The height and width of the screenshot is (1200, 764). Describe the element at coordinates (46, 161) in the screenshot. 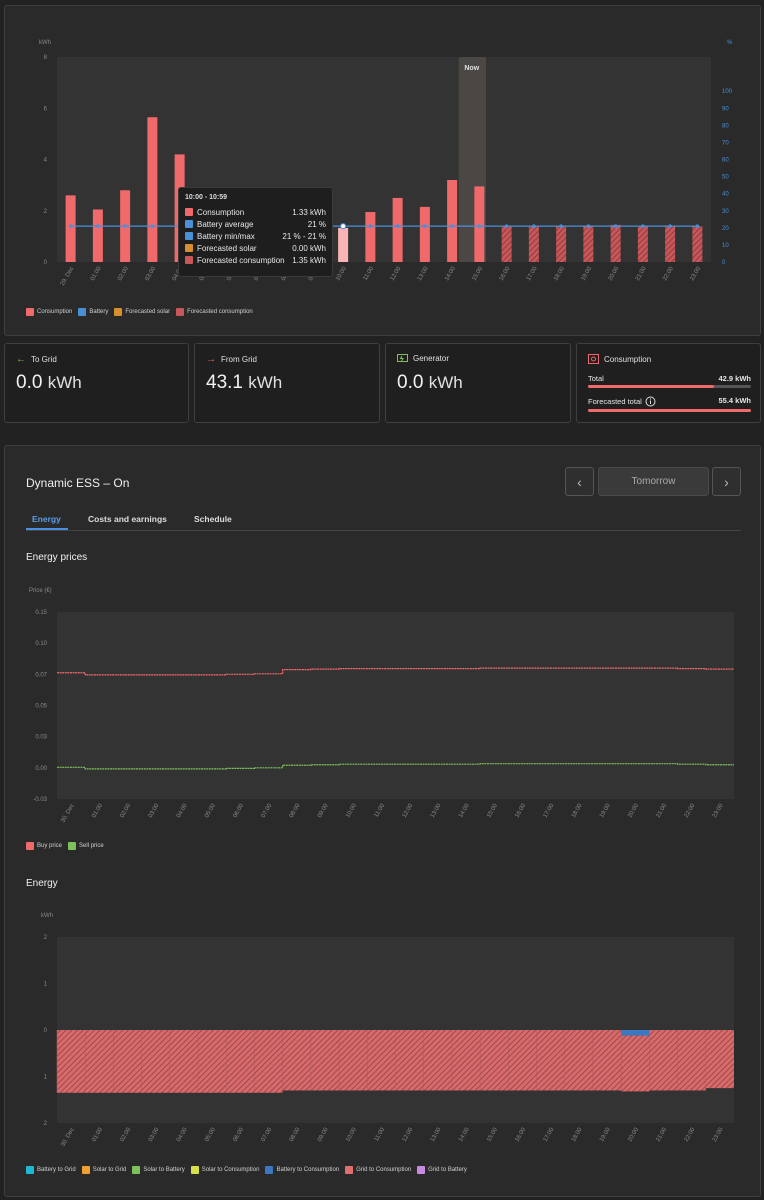

I see `y-tick-left: 4` at that location.